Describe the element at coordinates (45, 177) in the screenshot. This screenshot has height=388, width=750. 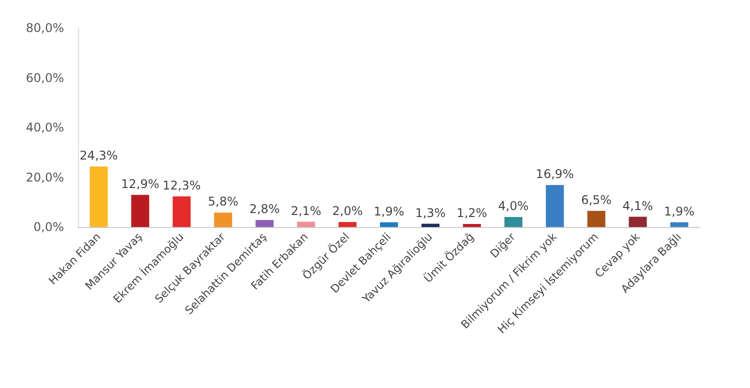
I see `y-tick-label: 20,0%` at that location.